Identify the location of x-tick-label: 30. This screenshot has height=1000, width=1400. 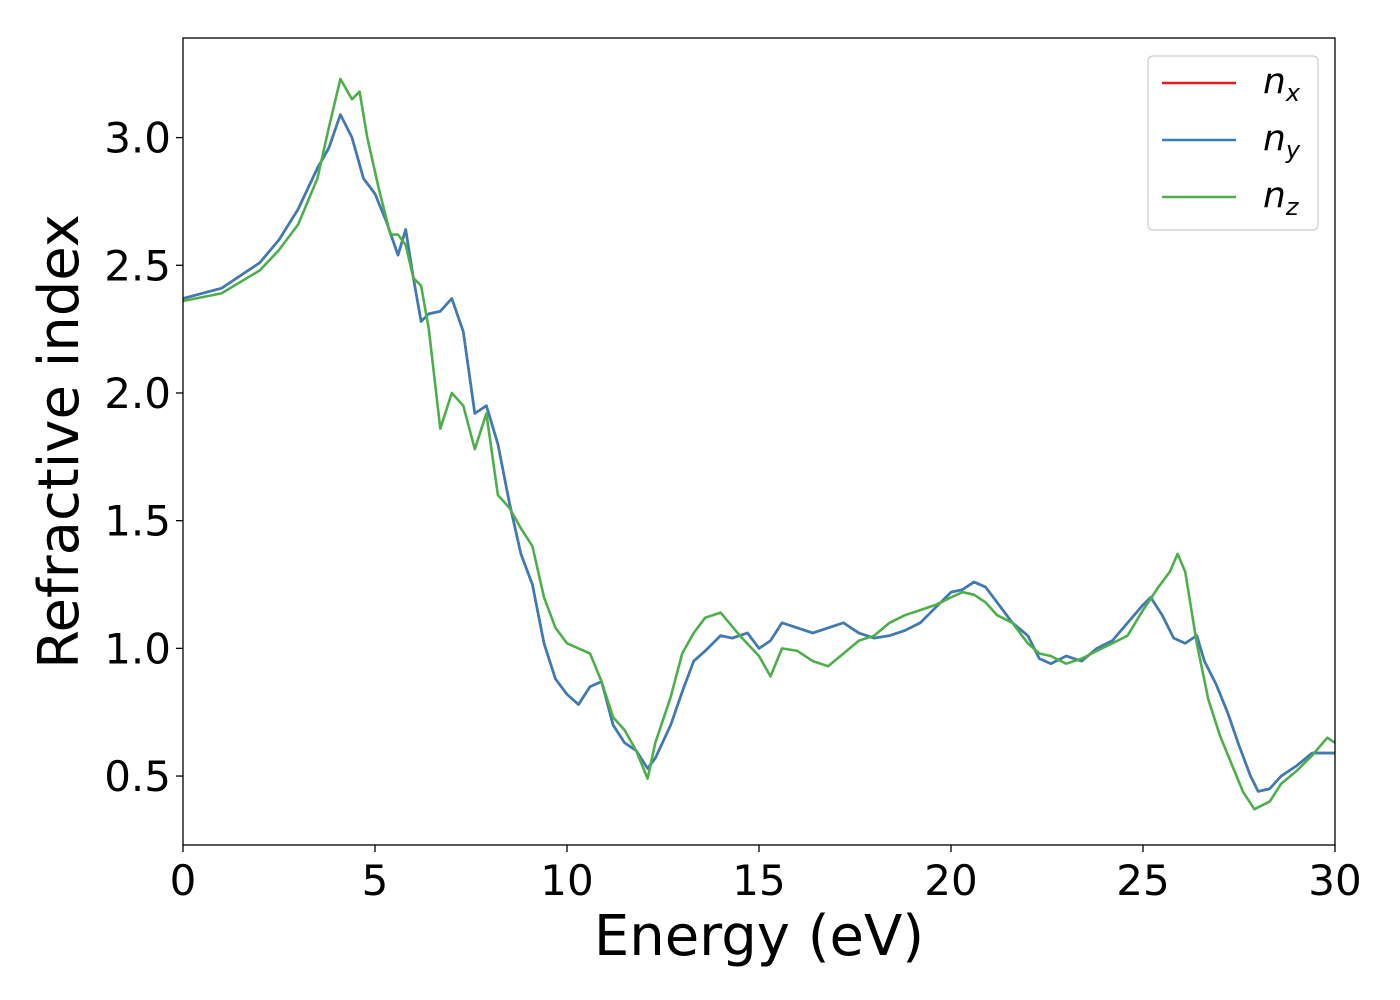
(1334, 880).